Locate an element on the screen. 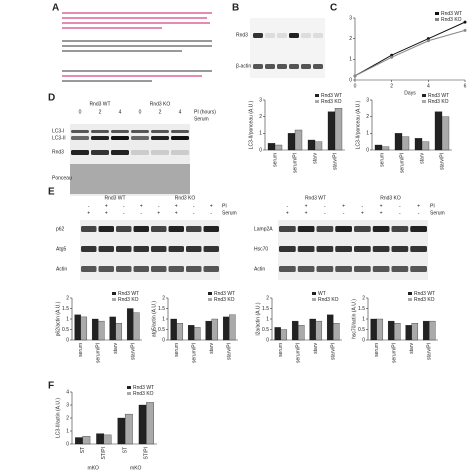 This screenshot has width=474, height=475. group-label: Rnd3 KO is located at coordinates (390, 198).